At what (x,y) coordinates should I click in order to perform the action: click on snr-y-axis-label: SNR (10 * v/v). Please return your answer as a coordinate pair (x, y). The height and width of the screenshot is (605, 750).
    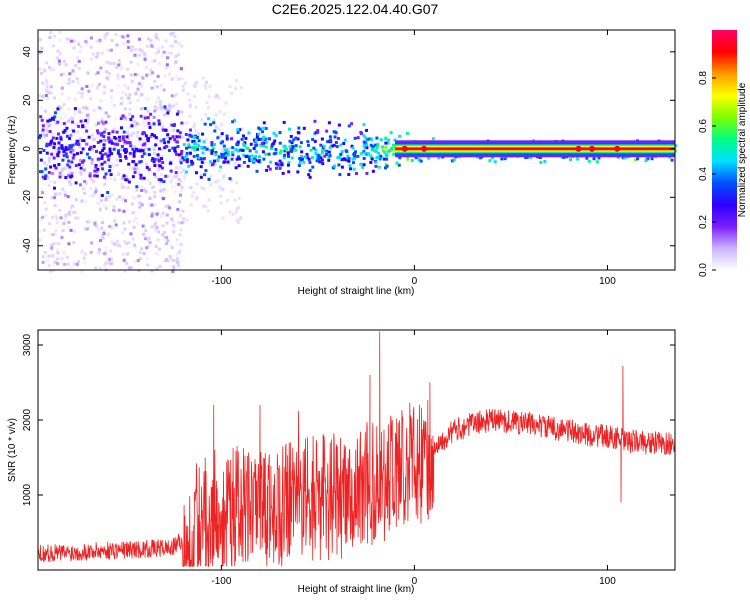
    Looking at the image, I should click on (12, 450).